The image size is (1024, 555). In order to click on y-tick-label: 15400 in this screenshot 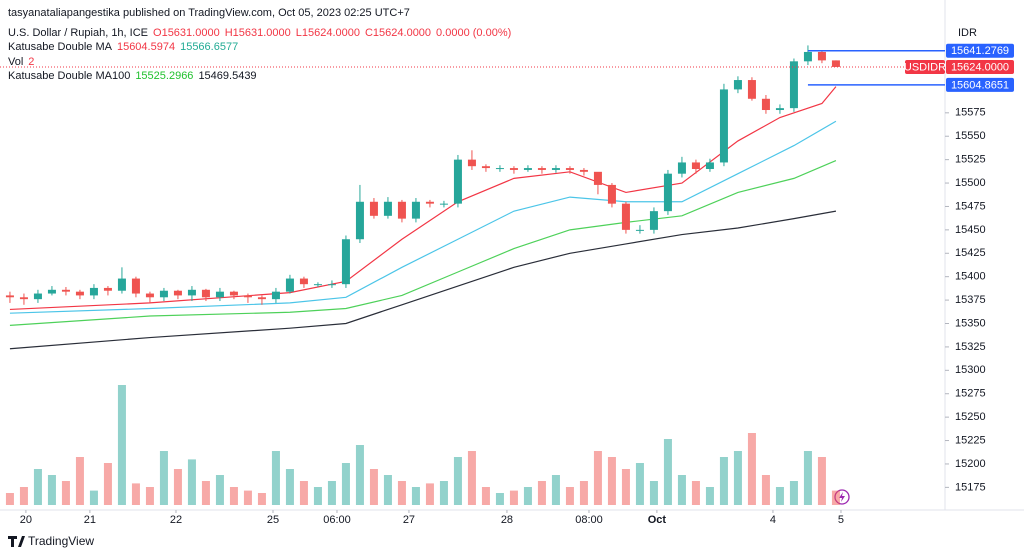, I will do `click(970, 277)`.